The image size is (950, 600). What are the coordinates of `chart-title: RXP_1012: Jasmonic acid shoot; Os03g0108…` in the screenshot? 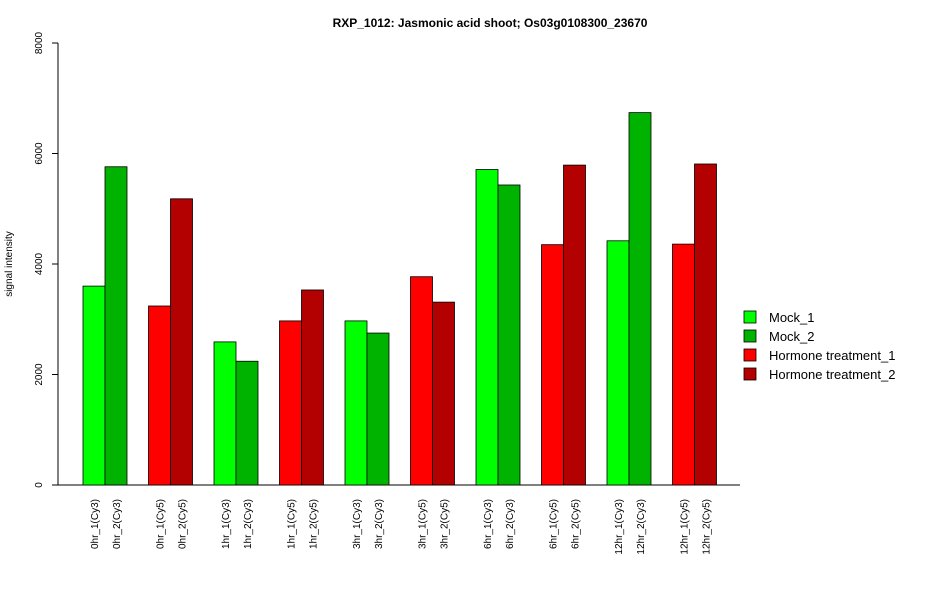 It's located at (490, 23).